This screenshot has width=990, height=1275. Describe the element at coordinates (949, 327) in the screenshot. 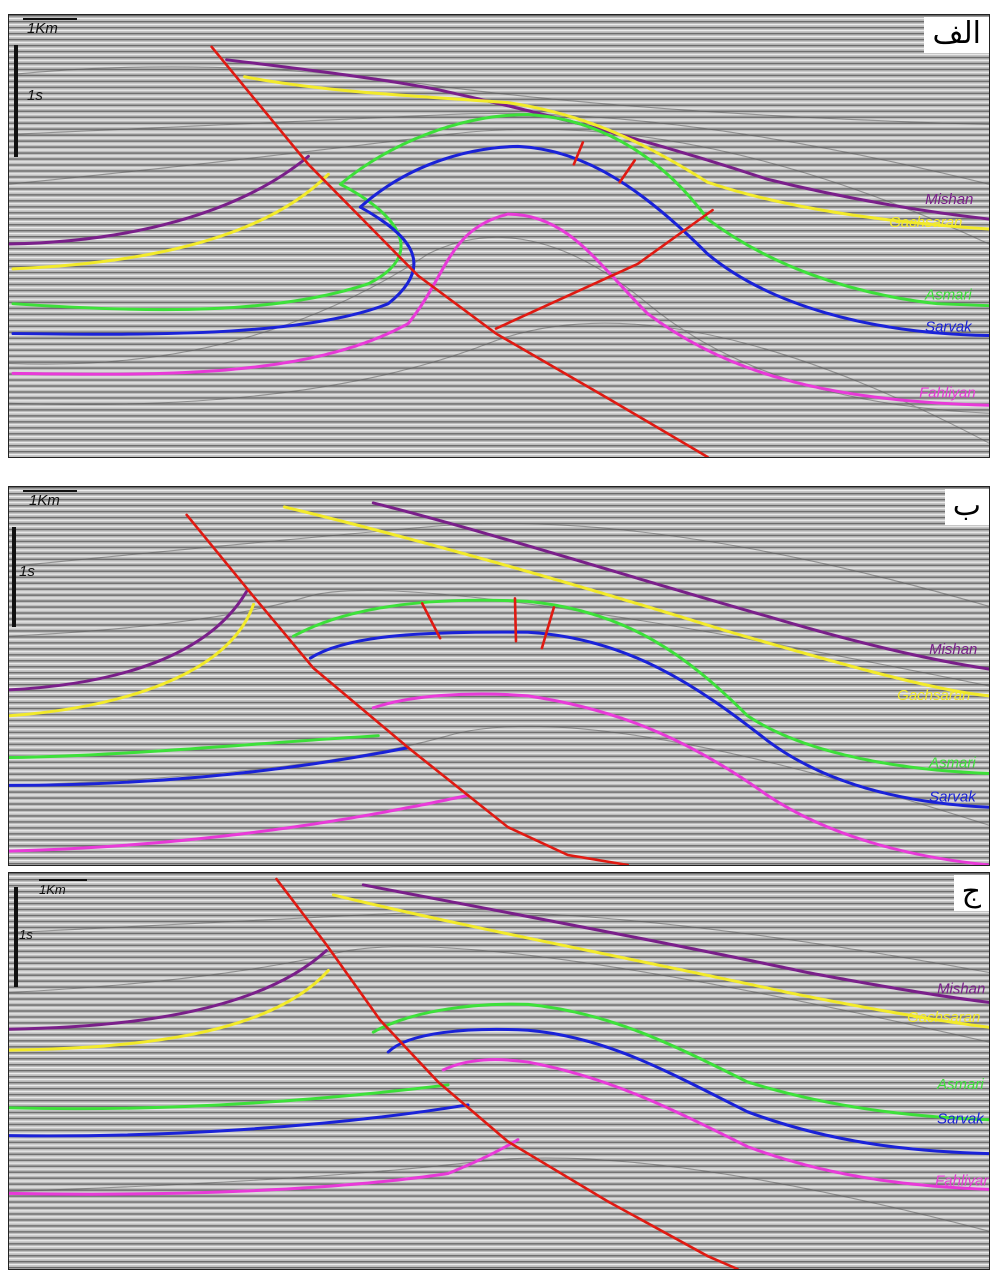

I see `label-sarvak-a: Sarvak` at that location.